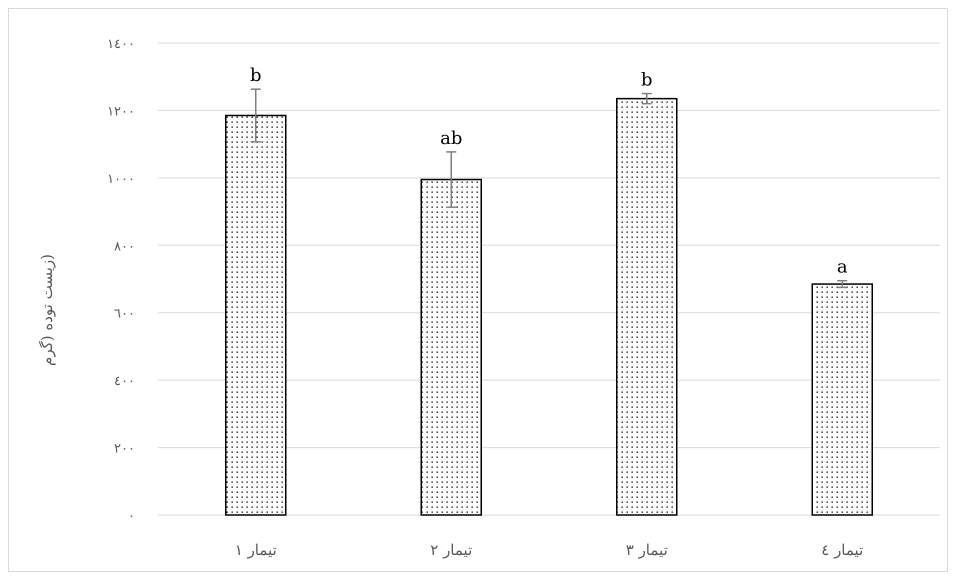  Describe the element at coordinates (647, 550) in the screenshot. I see `x-category-label: تیمار ۳` at that location.